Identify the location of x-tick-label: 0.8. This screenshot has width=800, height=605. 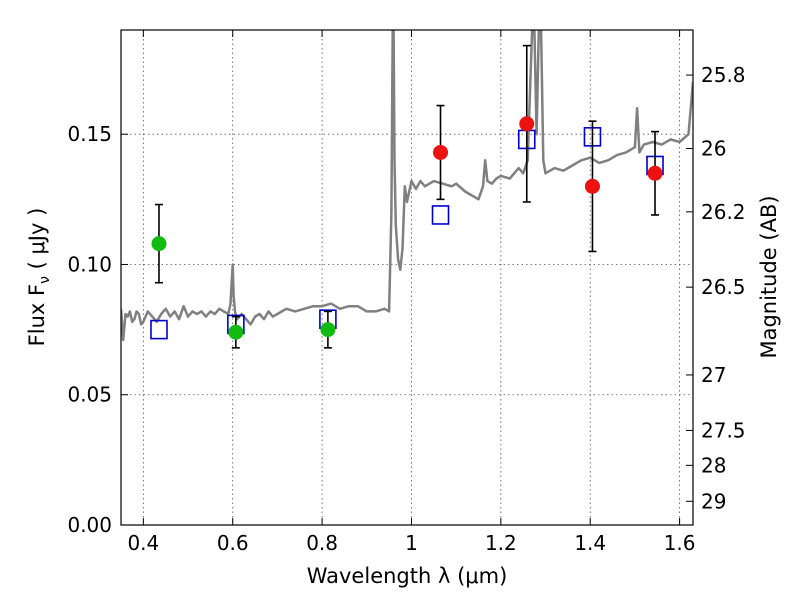
(322, 543).